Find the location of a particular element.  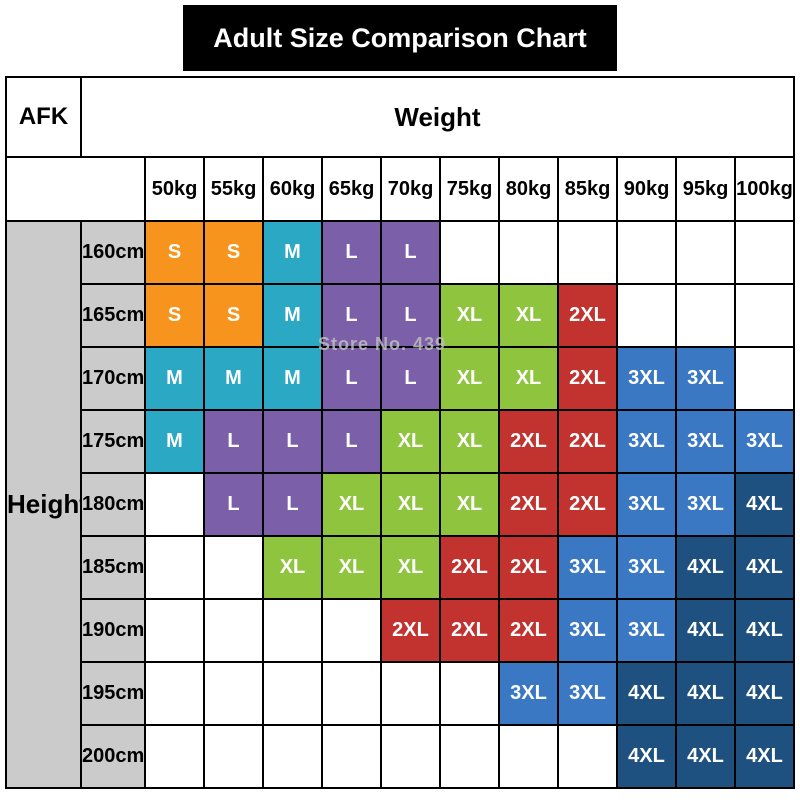

blank-corner-cell is located at coordinates (75, 189).